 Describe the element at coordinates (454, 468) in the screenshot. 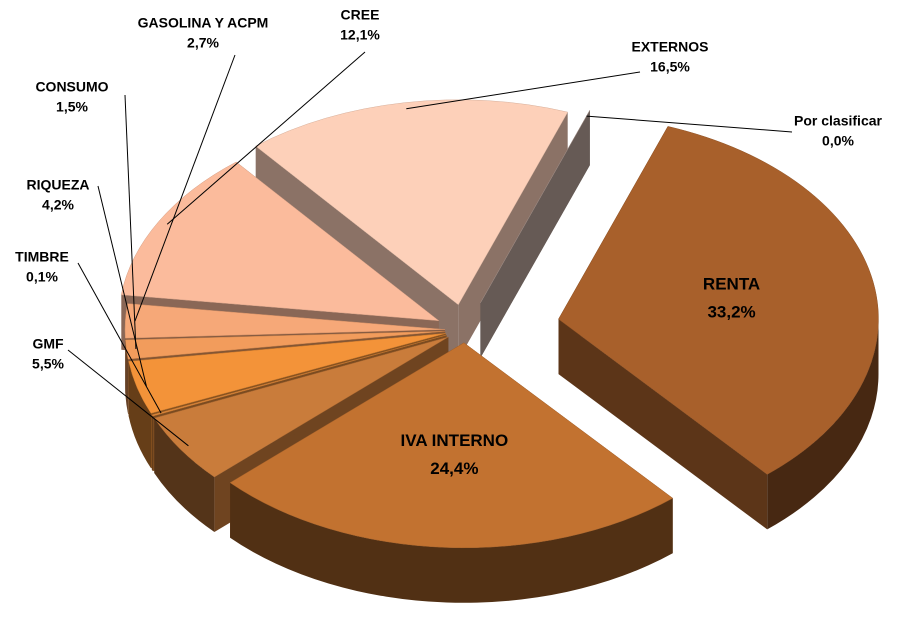

I see `value-label: 24,4%` at that location.